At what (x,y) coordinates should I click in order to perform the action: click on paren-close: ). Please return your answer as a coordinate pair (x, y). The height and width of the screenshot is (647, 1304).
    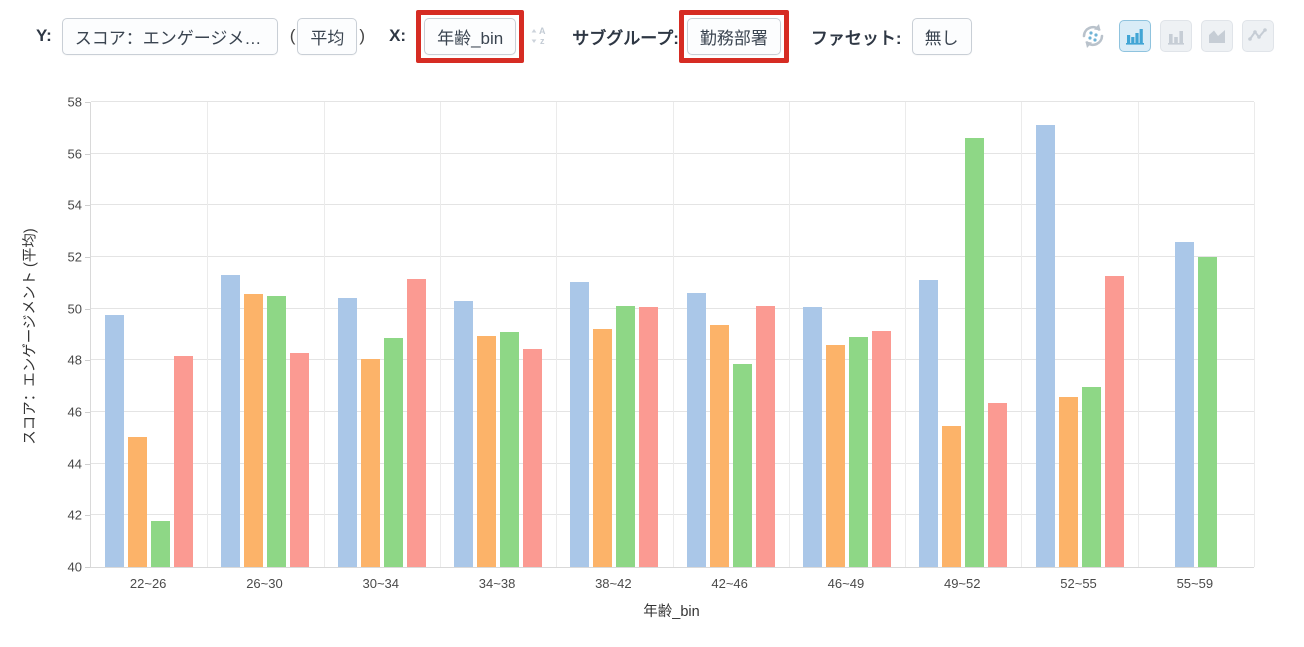
    Looking at the image, I should click on (362, 35).